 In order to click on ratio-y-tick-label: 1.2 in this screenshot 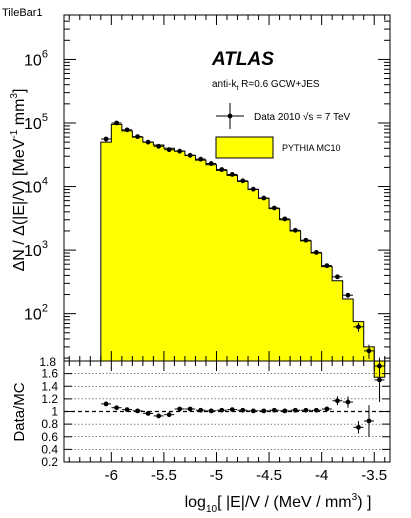, I will do `click(49, 399)`.